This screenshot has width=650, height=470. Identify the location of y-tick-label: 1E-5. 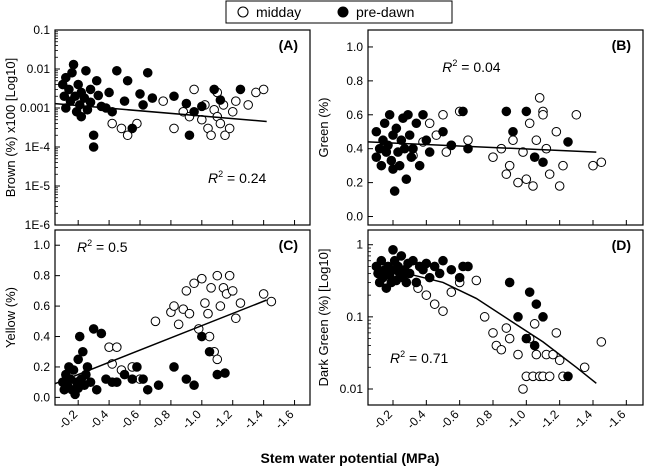
(38, 186).